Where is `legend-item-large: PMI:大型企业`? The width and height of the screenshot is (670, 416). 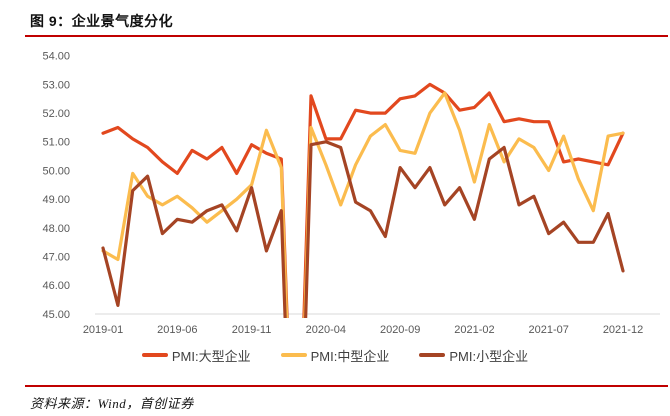
legend-item-large: PMI:大型企业 is located at coordinates (196, 355).